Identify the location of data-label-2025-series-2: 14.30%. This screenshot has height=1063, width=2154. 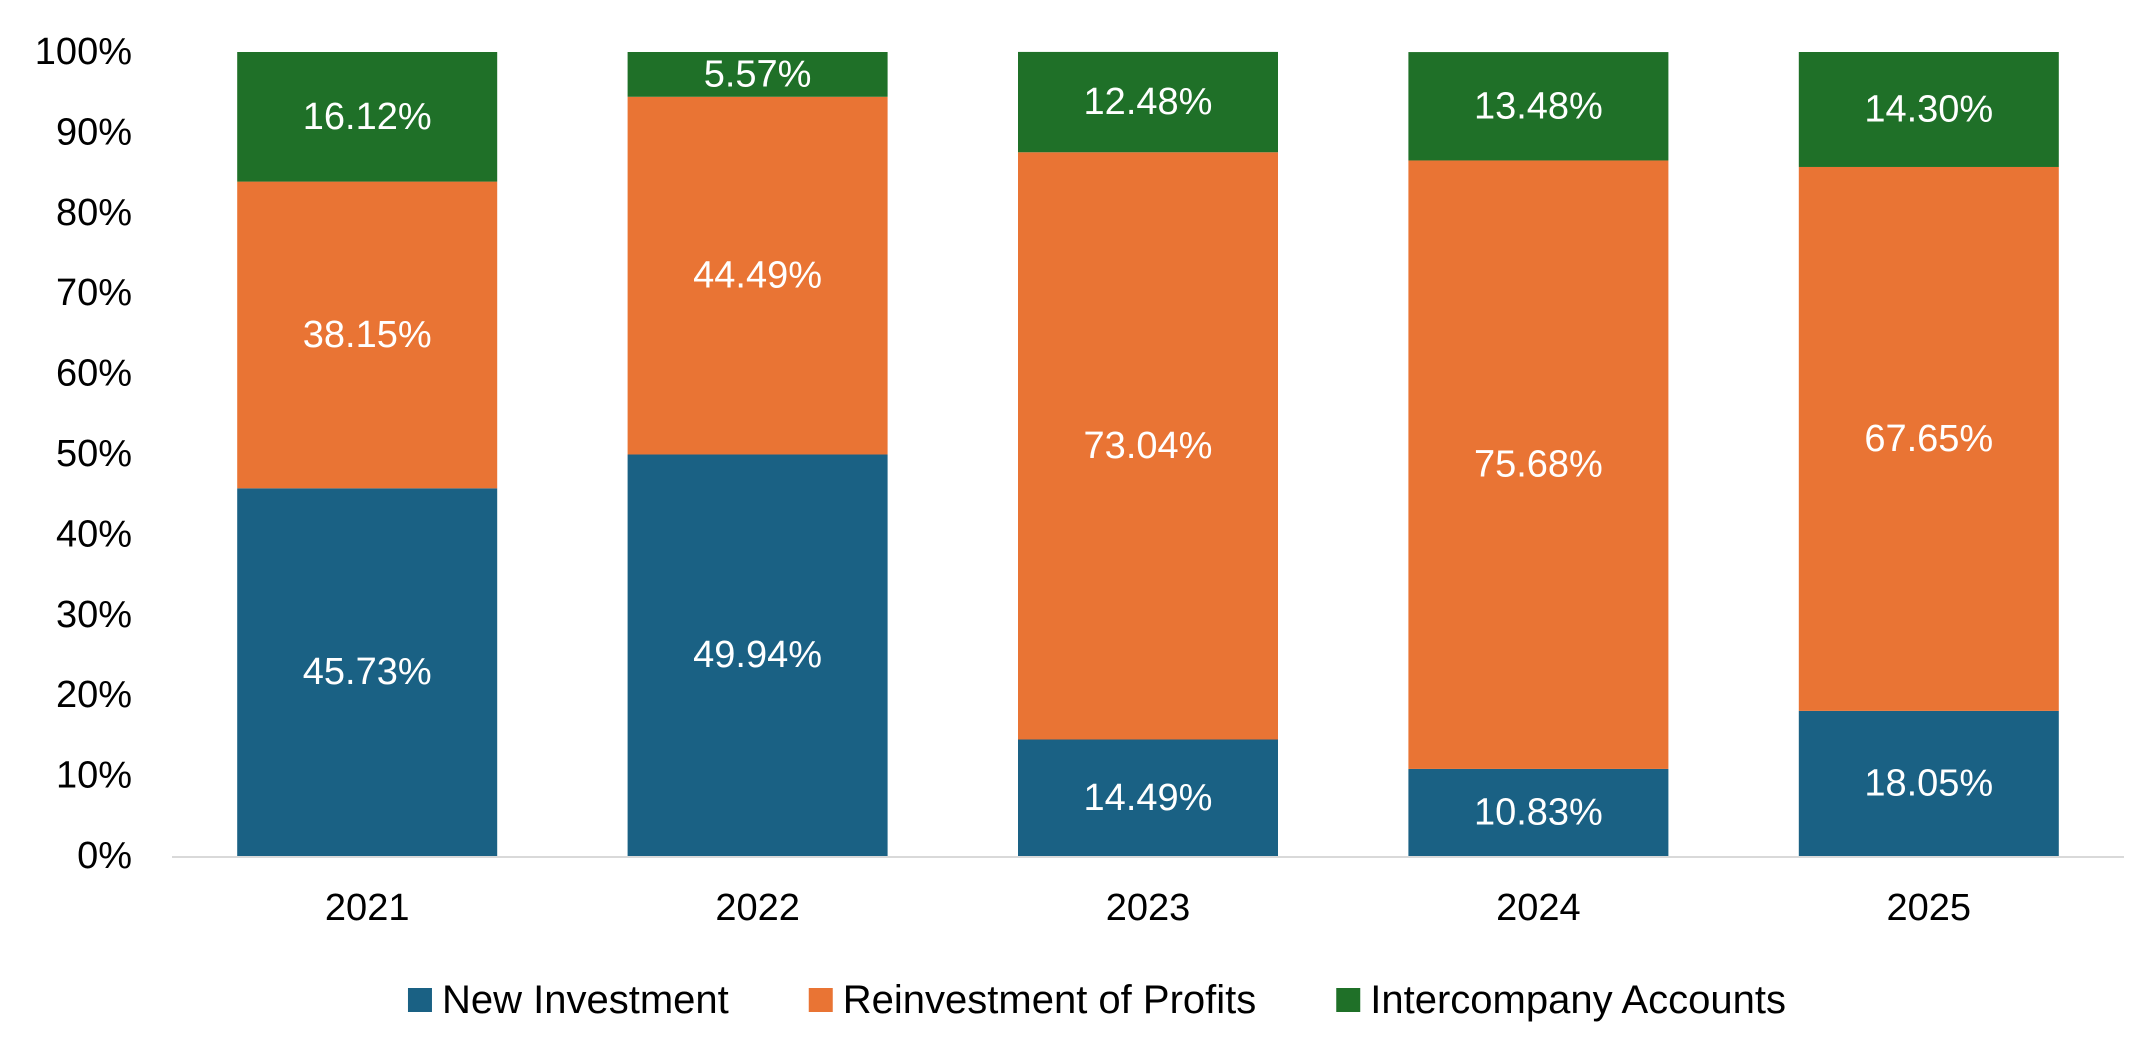
(1928, 109).